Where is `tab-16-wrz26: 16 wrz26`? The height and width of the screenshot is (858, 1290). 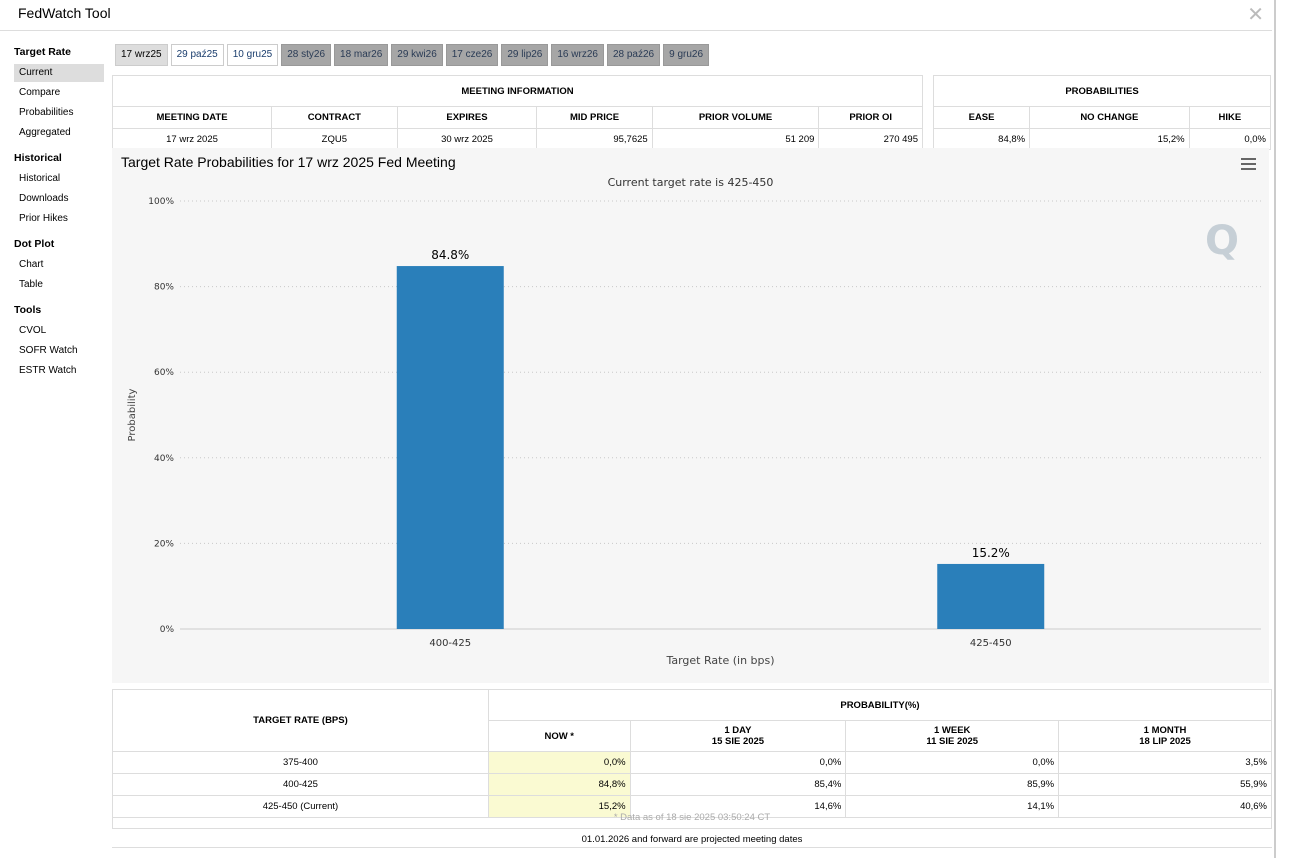
tab-16-wrz26: 16 wrz26 is located at coordinates (577, 55).